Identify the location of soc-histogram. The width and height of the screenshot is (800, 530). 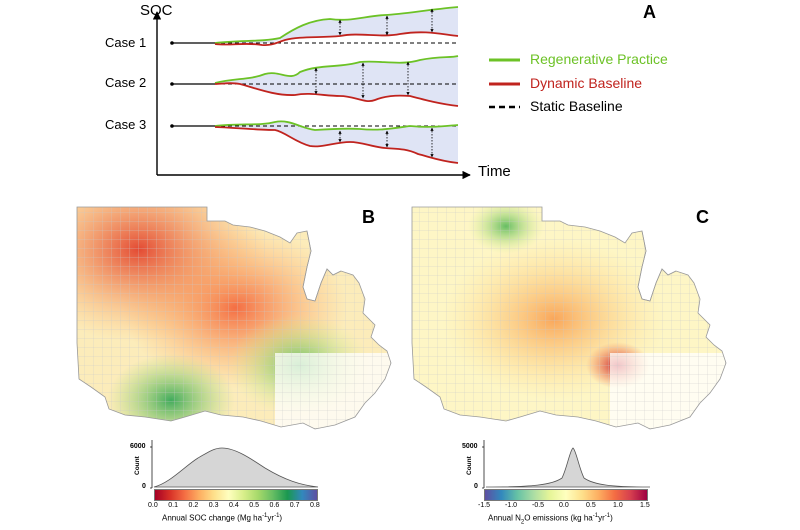
(234, 464).